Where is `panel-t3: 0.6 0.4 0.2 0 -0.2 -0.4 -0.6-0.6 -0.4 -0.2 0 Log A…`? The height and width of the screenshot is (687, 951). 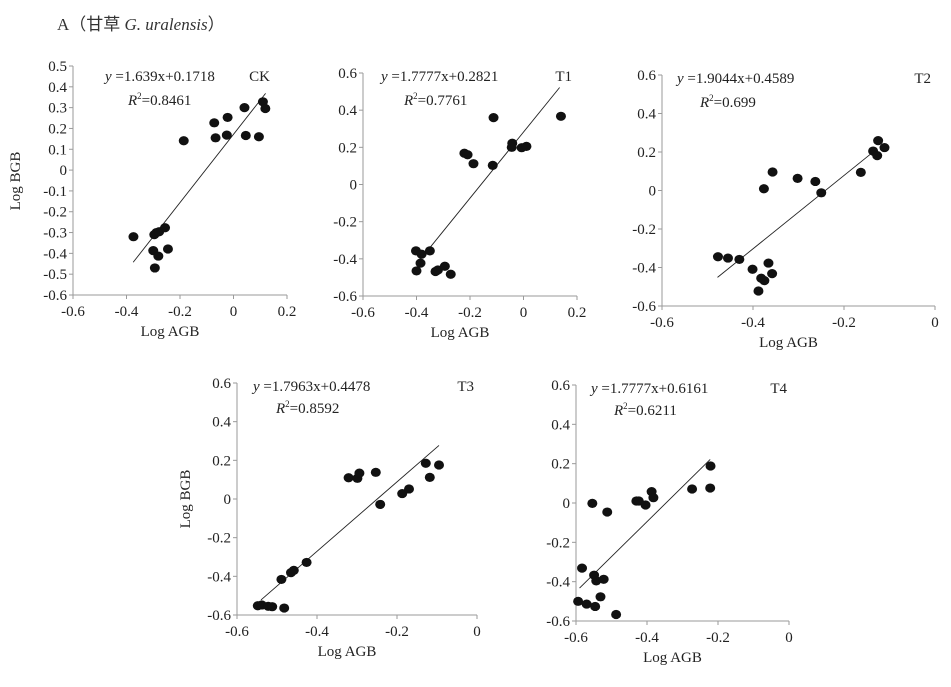
panel-t3: 0.6 0.4 0.2 0 -0.2 -0.4 -0.6-0.6 -0.4 -0.2 0 Log A… is located at coordinates (329, 518).